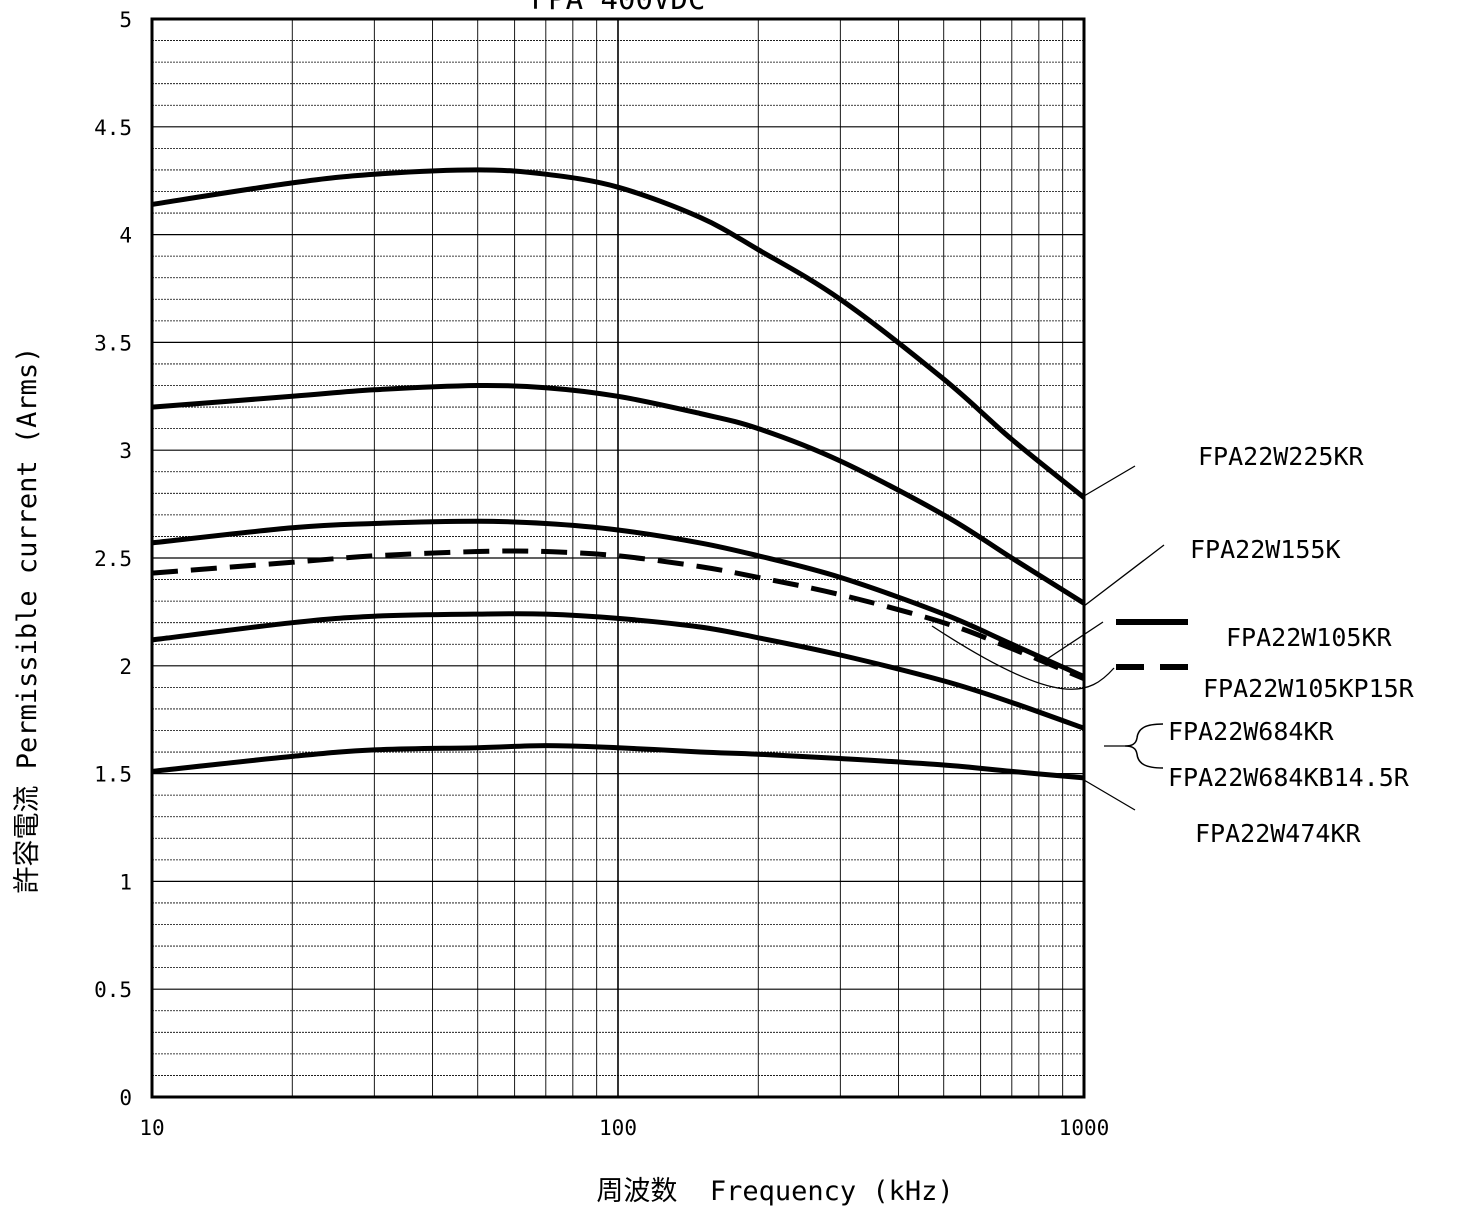  I want to click on y-tick-label: 0.5, so click(113, 990).